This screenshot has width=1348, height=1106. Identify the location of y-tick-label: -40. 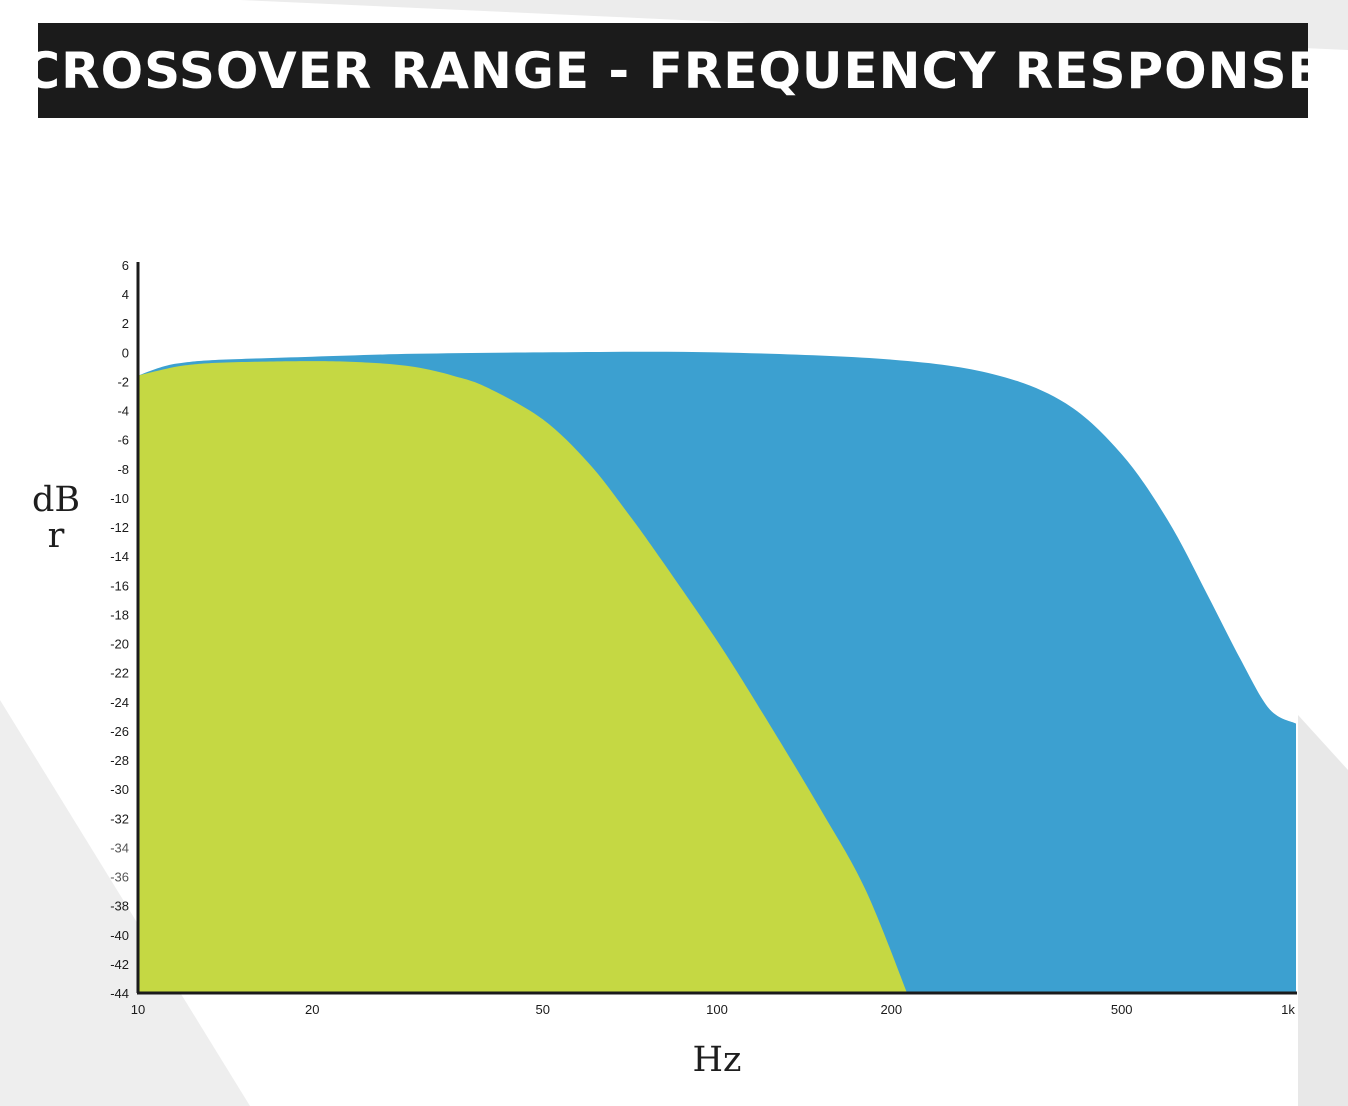
(119, 935).